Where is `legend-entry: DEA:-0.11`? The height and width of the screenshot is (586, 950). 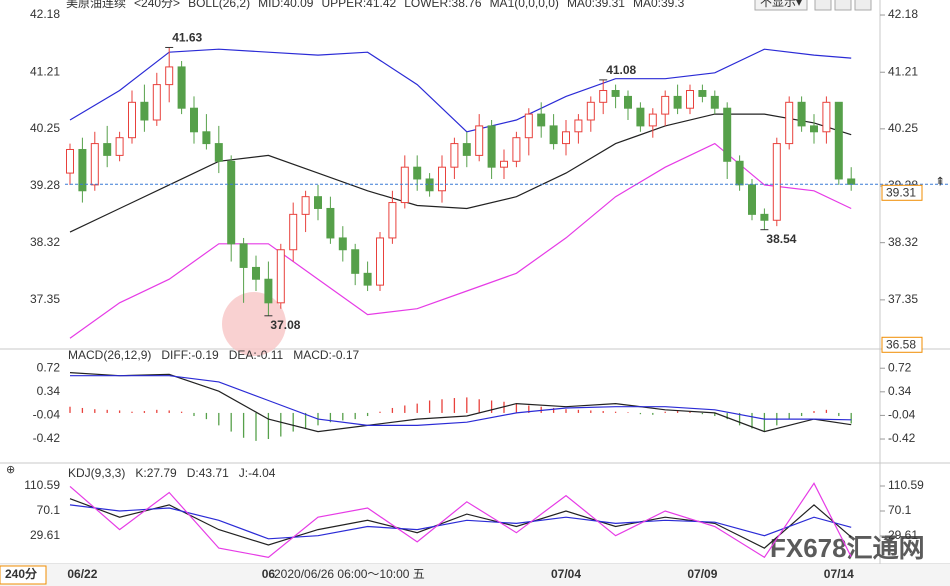 legend-entry: DEA:-0.11 is located at coordinates (256, 355).